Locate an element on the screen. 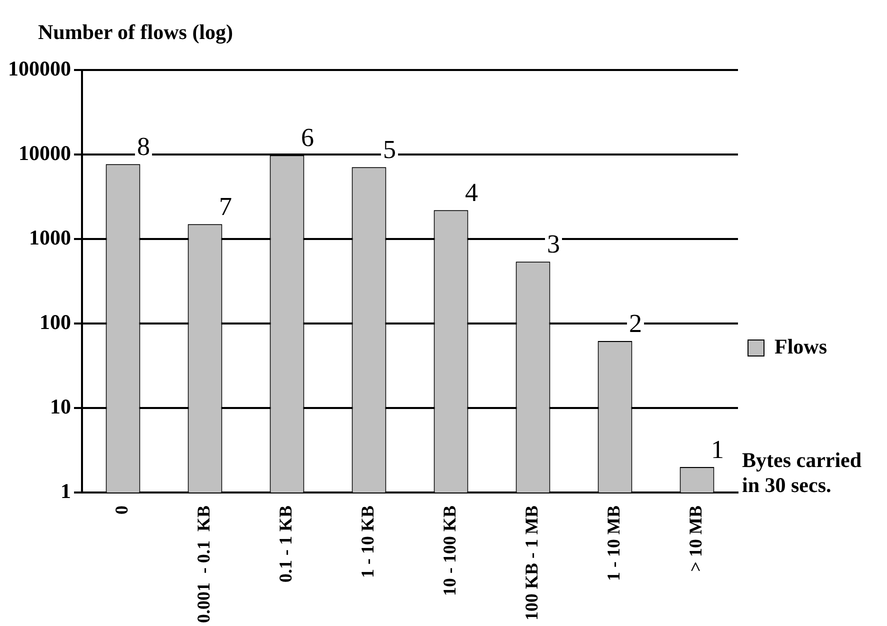 The width and height of the screenshot is (887, 626). x-tick-label: > 10 MB is located at coordinates (696, 539).